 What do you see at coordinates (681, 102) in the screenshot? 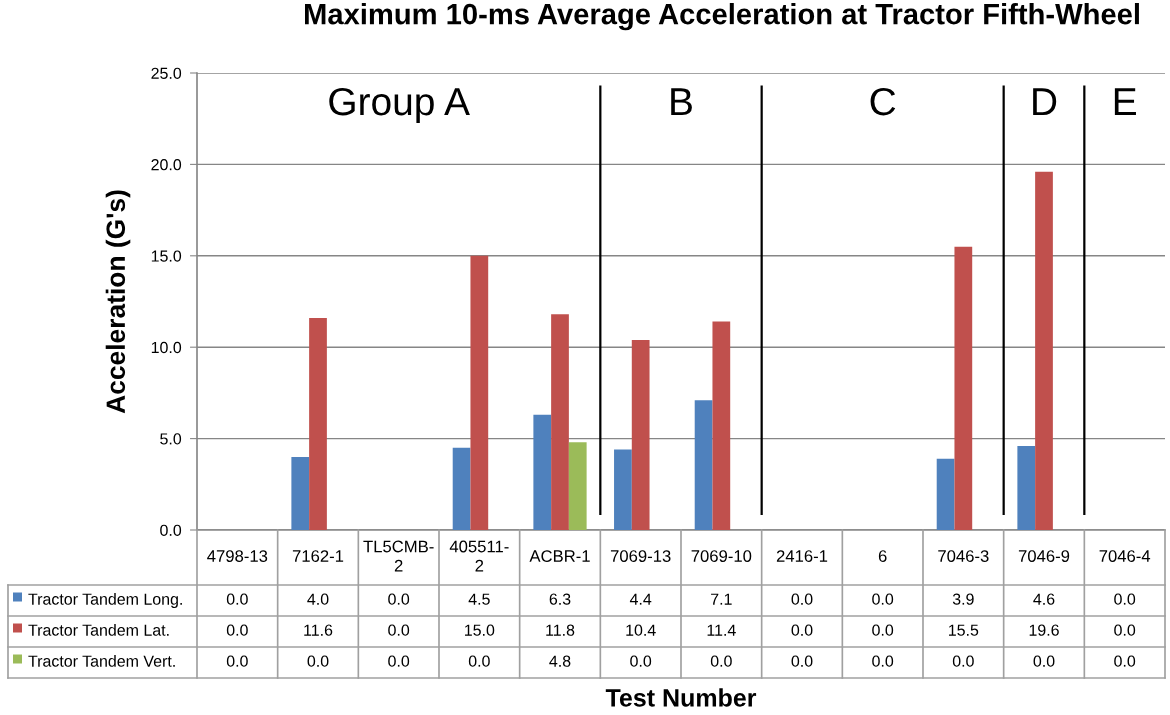
I see `annotation: B` at bounding box center [681, 102].